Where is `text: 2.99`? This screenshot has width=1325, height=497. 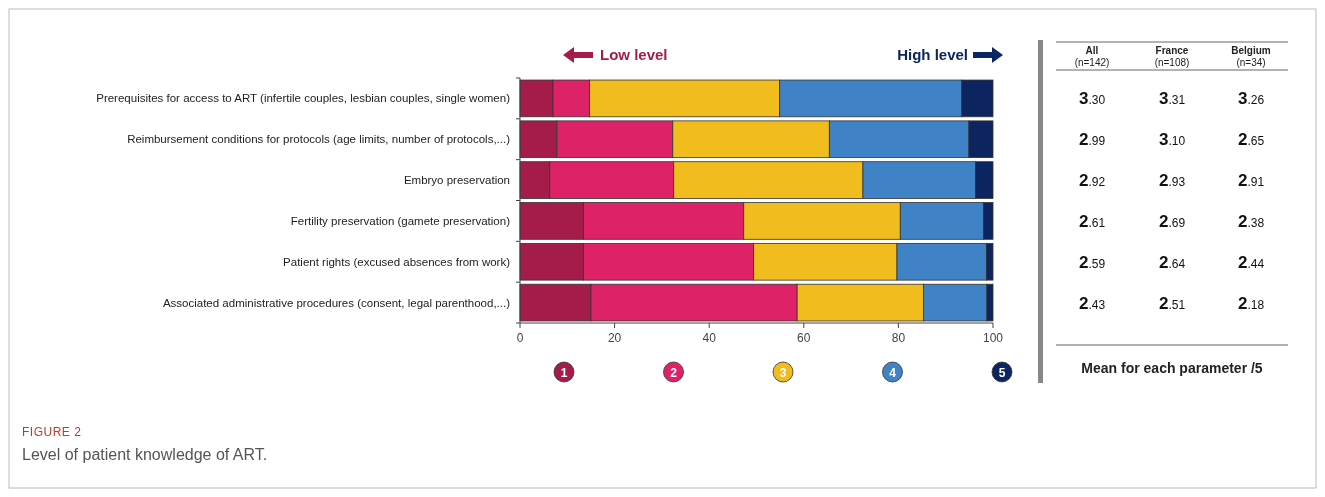
text: 2.99 is located at coordinates (1092, 140).